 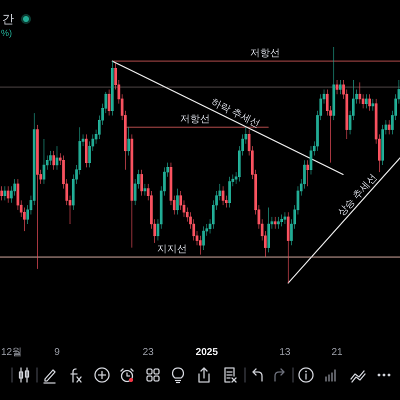 I want to click on ref-line-label: 지지선, so click(x=172, y=250).